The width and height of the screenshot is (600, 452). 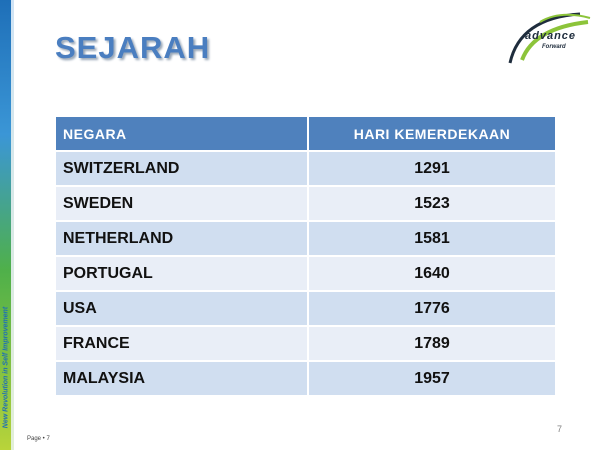 I want to click on country-cell: NETHERLAND, so click(x=182, y=238).